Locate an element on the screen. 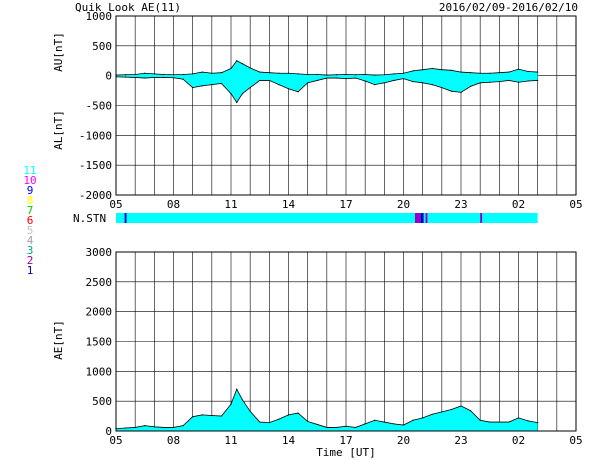  au-al-y-tick-labels: 1000 500 0 -500 -1000 -1500 -2000 is located at coordinates (95, 106).